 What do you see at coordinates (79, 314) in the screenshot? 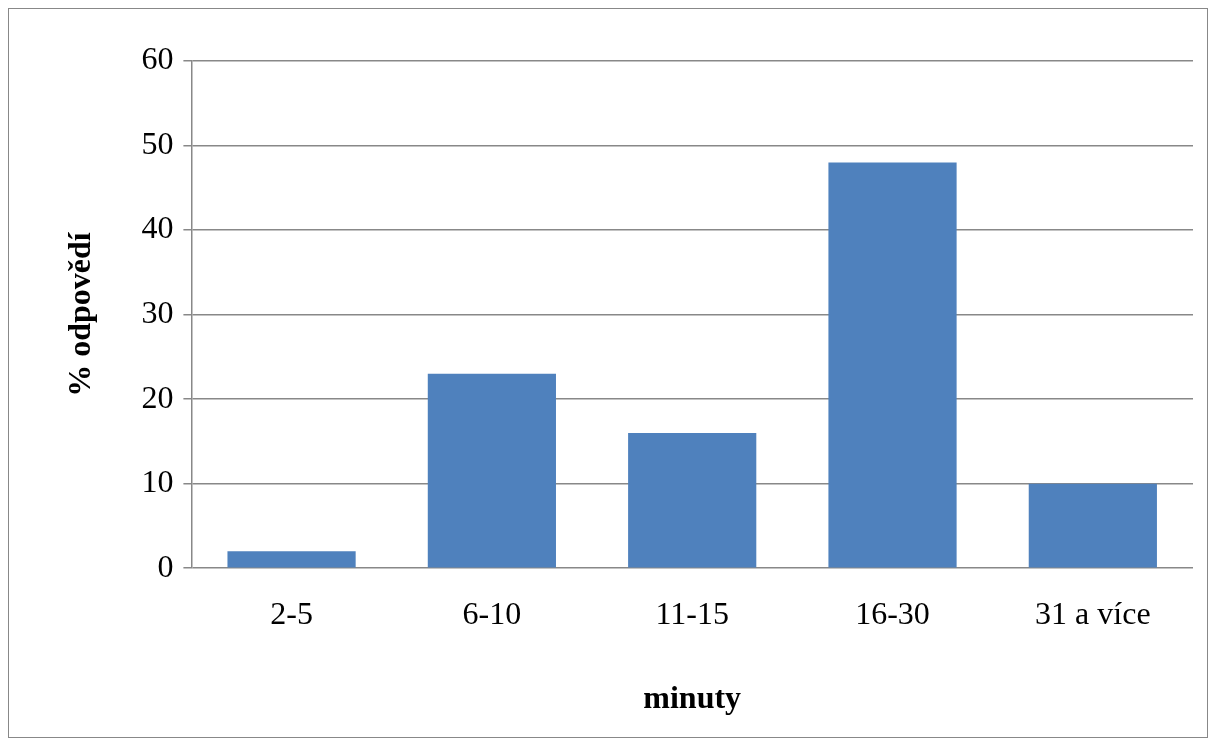
I see `y-axis-title: % odpovědí` at bounding box center [79, 314].